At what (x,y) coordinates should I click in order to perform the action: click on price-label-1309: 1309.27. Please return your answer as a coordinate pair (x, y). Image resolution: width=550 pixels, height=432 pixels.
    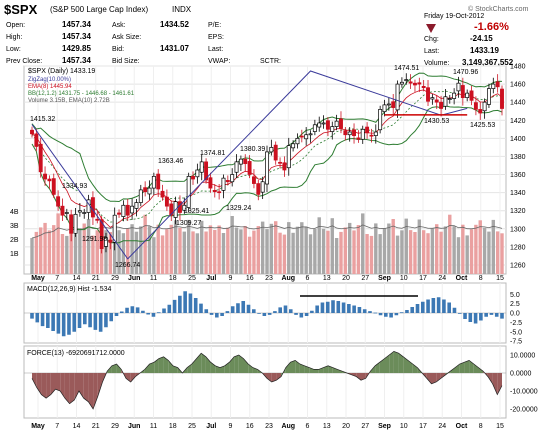
    Looking at the image, I should click on (188, 223).